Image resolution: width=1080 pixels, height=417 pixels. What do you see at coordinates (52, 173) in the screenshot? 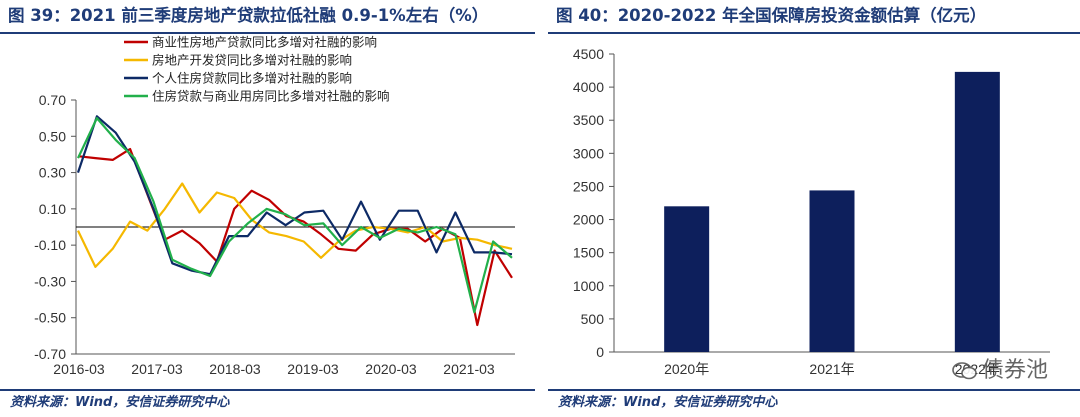
I see `left-y-tick-label: 0.30` at bounding box center [52, 173].